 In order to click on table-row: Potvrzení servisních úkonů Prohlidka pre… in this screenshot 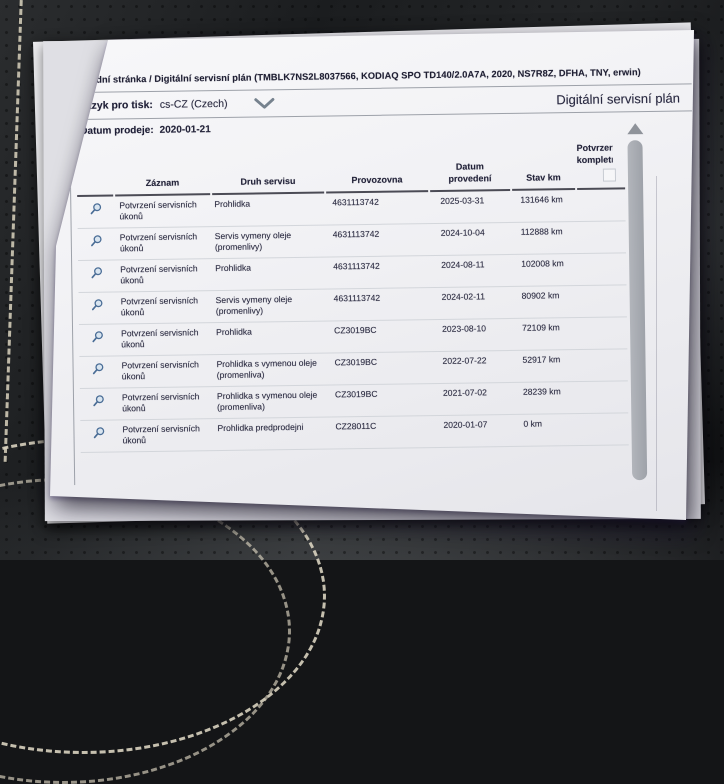, I will do `click(354, 433)`.